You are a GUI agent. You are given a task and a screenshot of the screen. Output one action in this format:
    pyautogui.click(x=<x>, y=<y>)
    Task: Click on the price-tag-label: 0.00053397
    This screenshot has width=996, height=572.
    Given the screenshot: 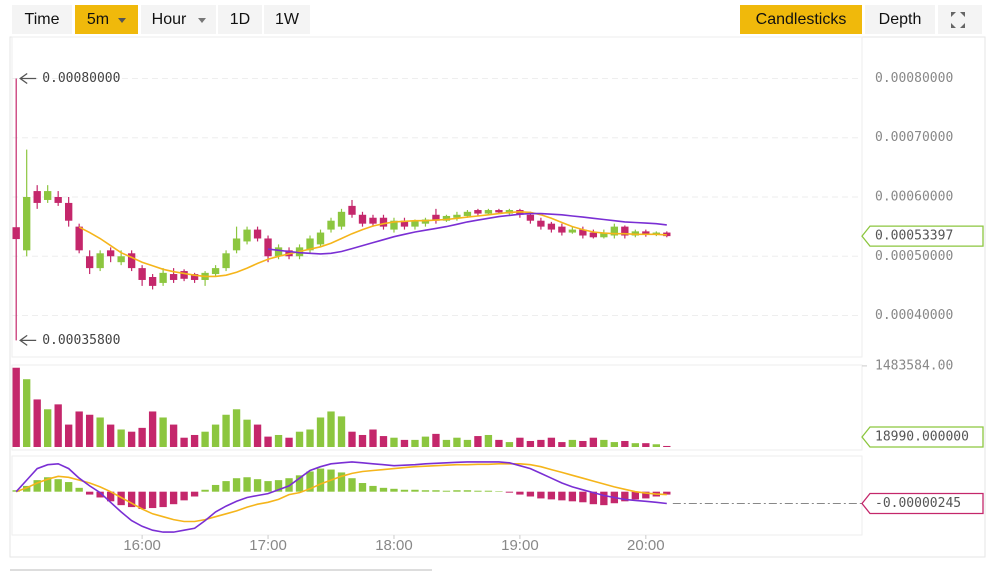 What is the action you would take?
    pyautogui.click(x=914, y=236)
    